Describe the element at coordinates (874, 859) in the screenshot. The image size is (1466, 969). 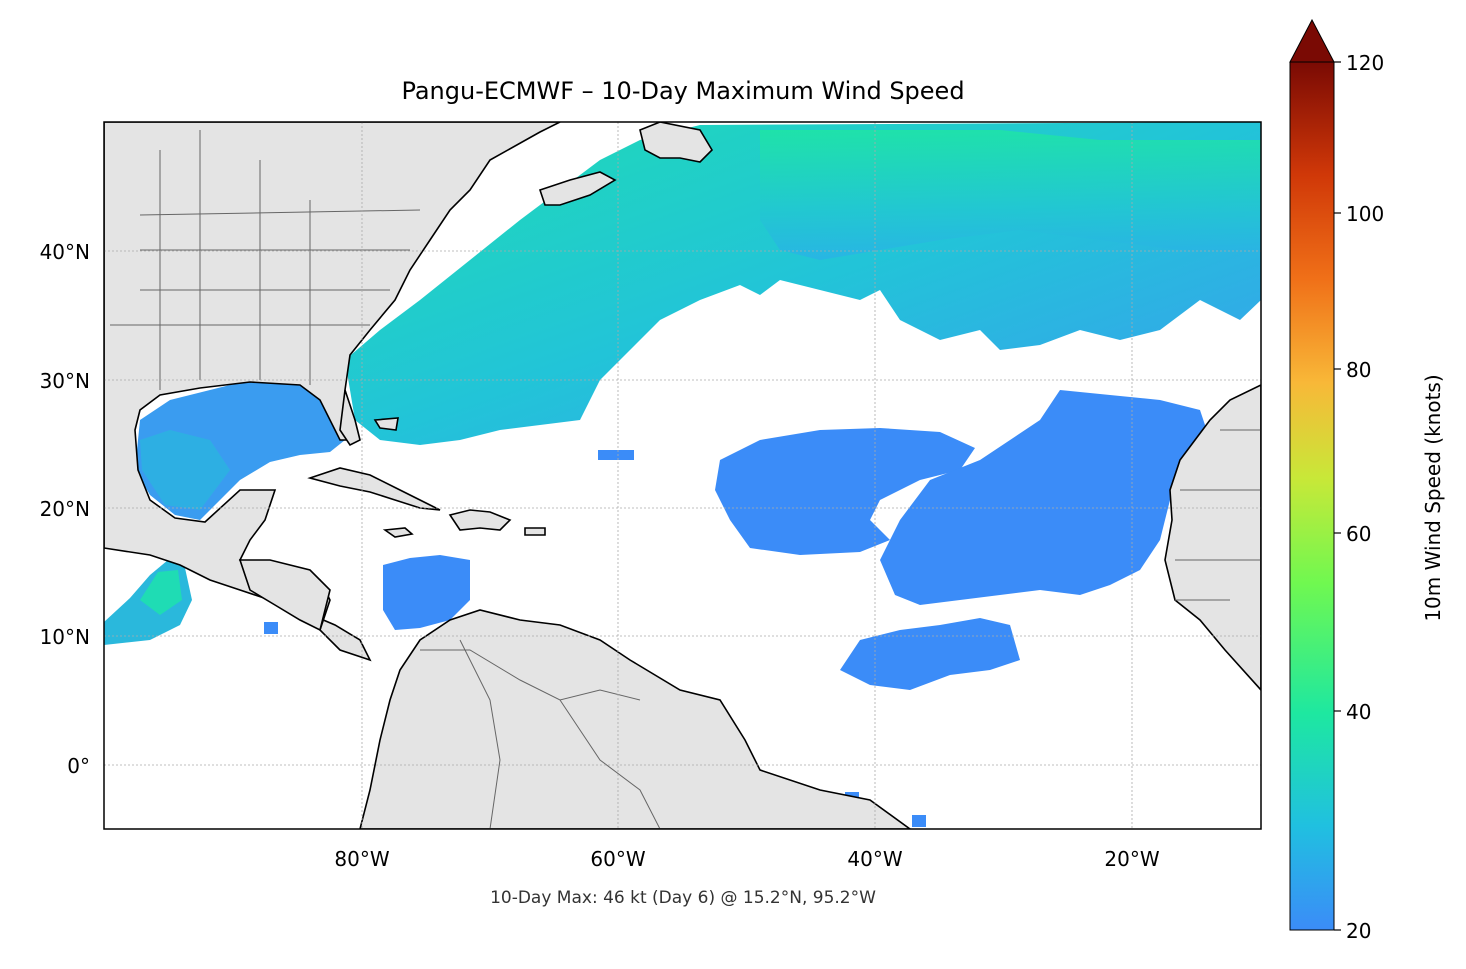
I see `lon-tick-label: 40°W` at that location.